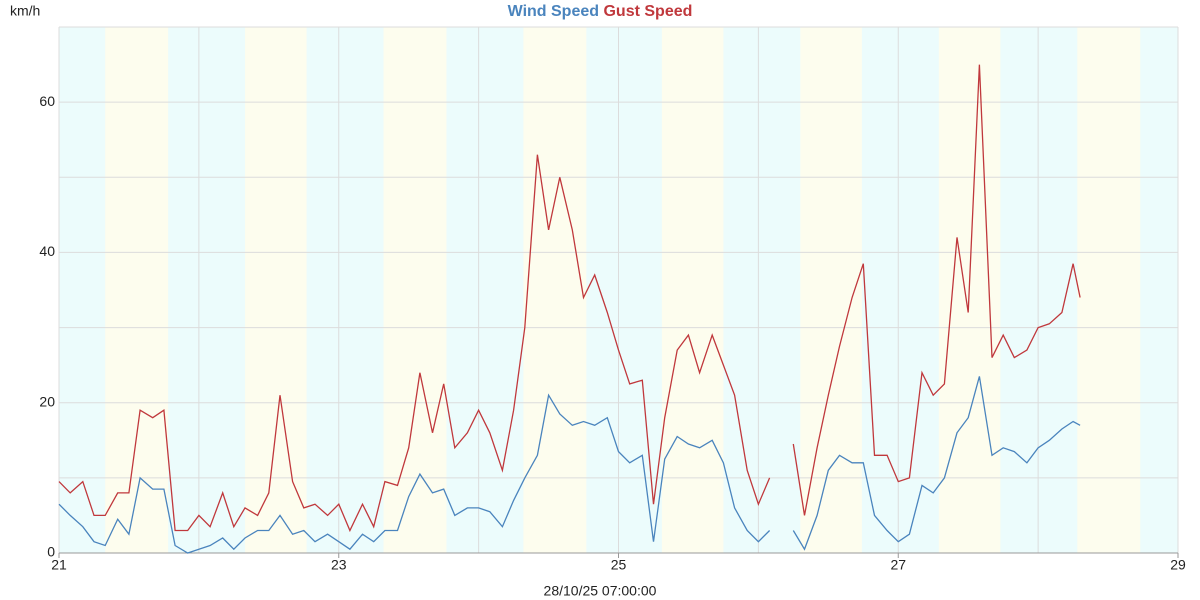 Image resolution: width=1200 pixels, height=600 pixels. What do you see at coordinates (619, 565) in the screenshot?
I see `x-tick-label: 25` at bounding box center [619, 565].